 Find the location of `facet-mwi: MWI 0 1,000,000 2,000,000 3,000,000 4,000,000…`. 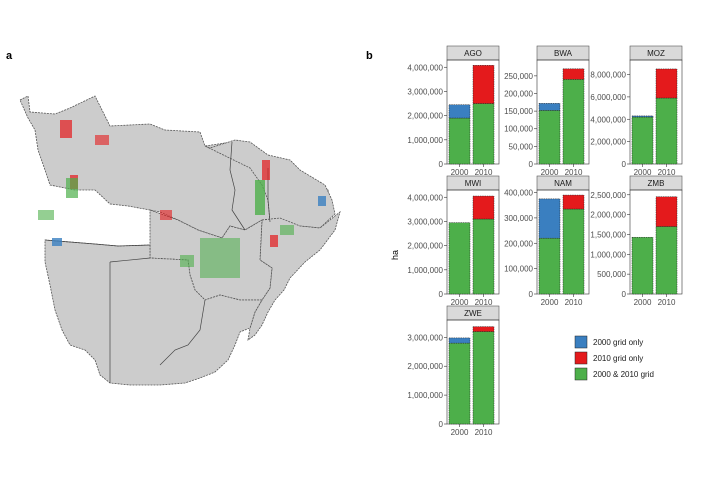

facet-mwi: MWI 0 1,000,000 2,000,000 3,000,000 4,000,000… is located at coordinates (453, 241).